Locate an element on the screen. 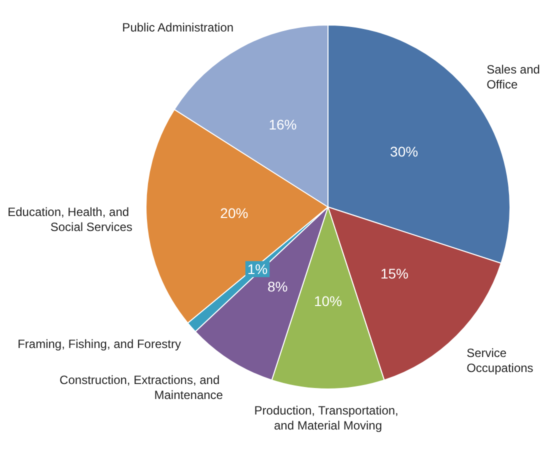 The image size is (548, 449). data-label: 16% is located at coordinates (282, 124).